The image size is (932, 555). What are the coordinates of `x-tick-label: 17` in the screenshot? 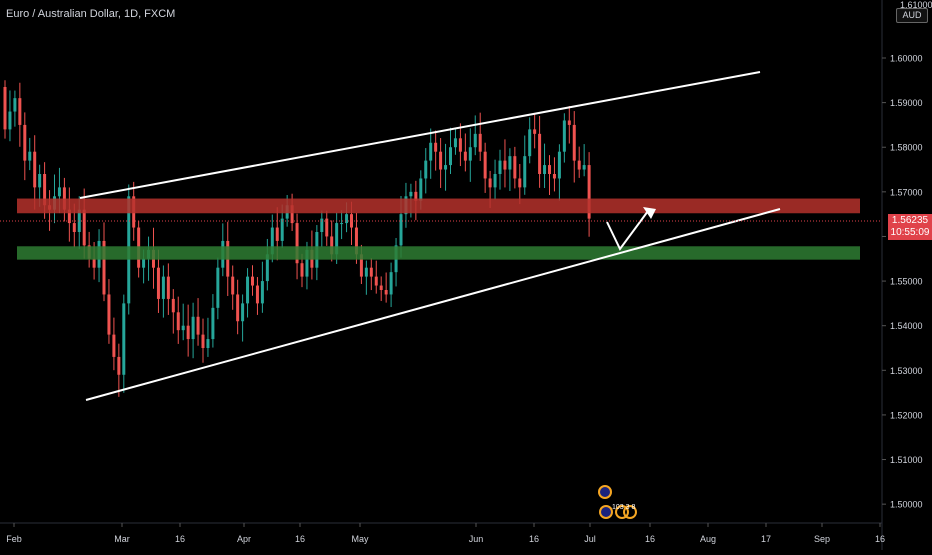 It's located at (766, 539).